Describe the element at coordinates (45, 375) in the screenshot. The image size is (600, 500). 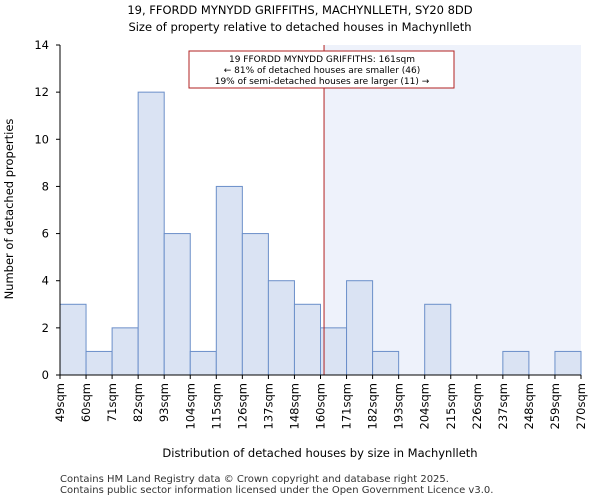
I see `y-tick-label: 0` at that location.